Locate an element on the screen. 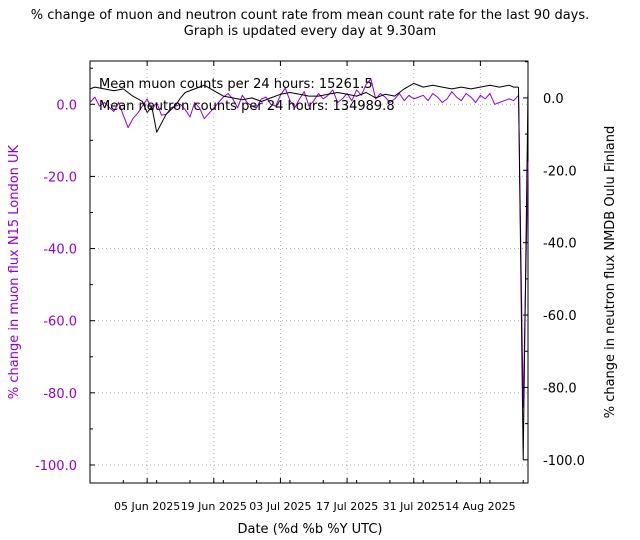  x-axis-label: Date (%d %b %Y UTC) is located at coordinates (309, 529).